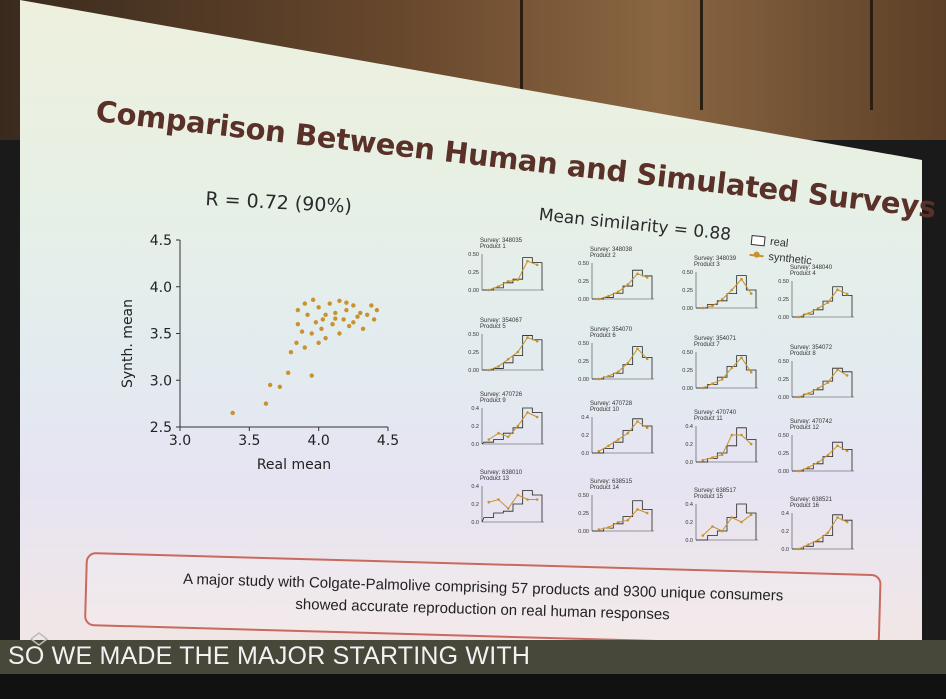  What do you see at coordinates (717, 285) in the screenshot?
I see `survey-panel: Survey: 348039 Product 3 0.50 0.25 0.00` at bounding box center [717, 285].